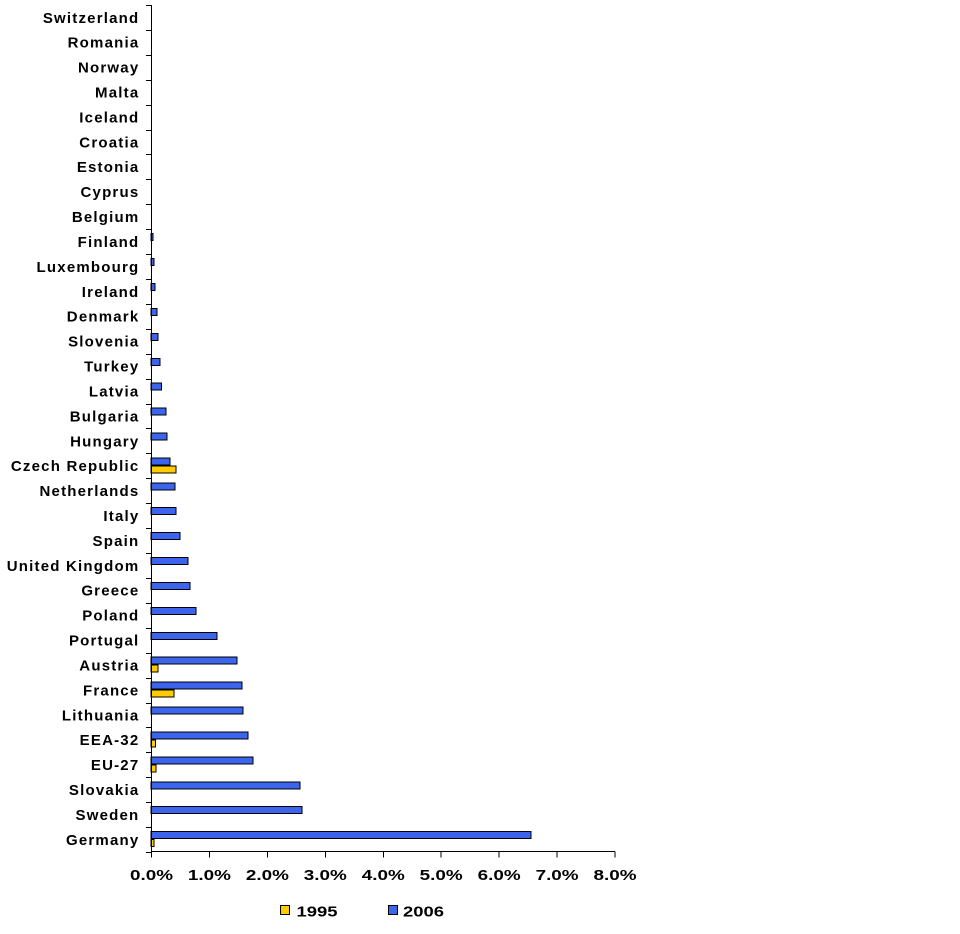 The image size is (960, 934). What do you see at coordinates (116, 541) in the screenshot?
I see `svg-text: Spain` at bounding box center [116, 541].